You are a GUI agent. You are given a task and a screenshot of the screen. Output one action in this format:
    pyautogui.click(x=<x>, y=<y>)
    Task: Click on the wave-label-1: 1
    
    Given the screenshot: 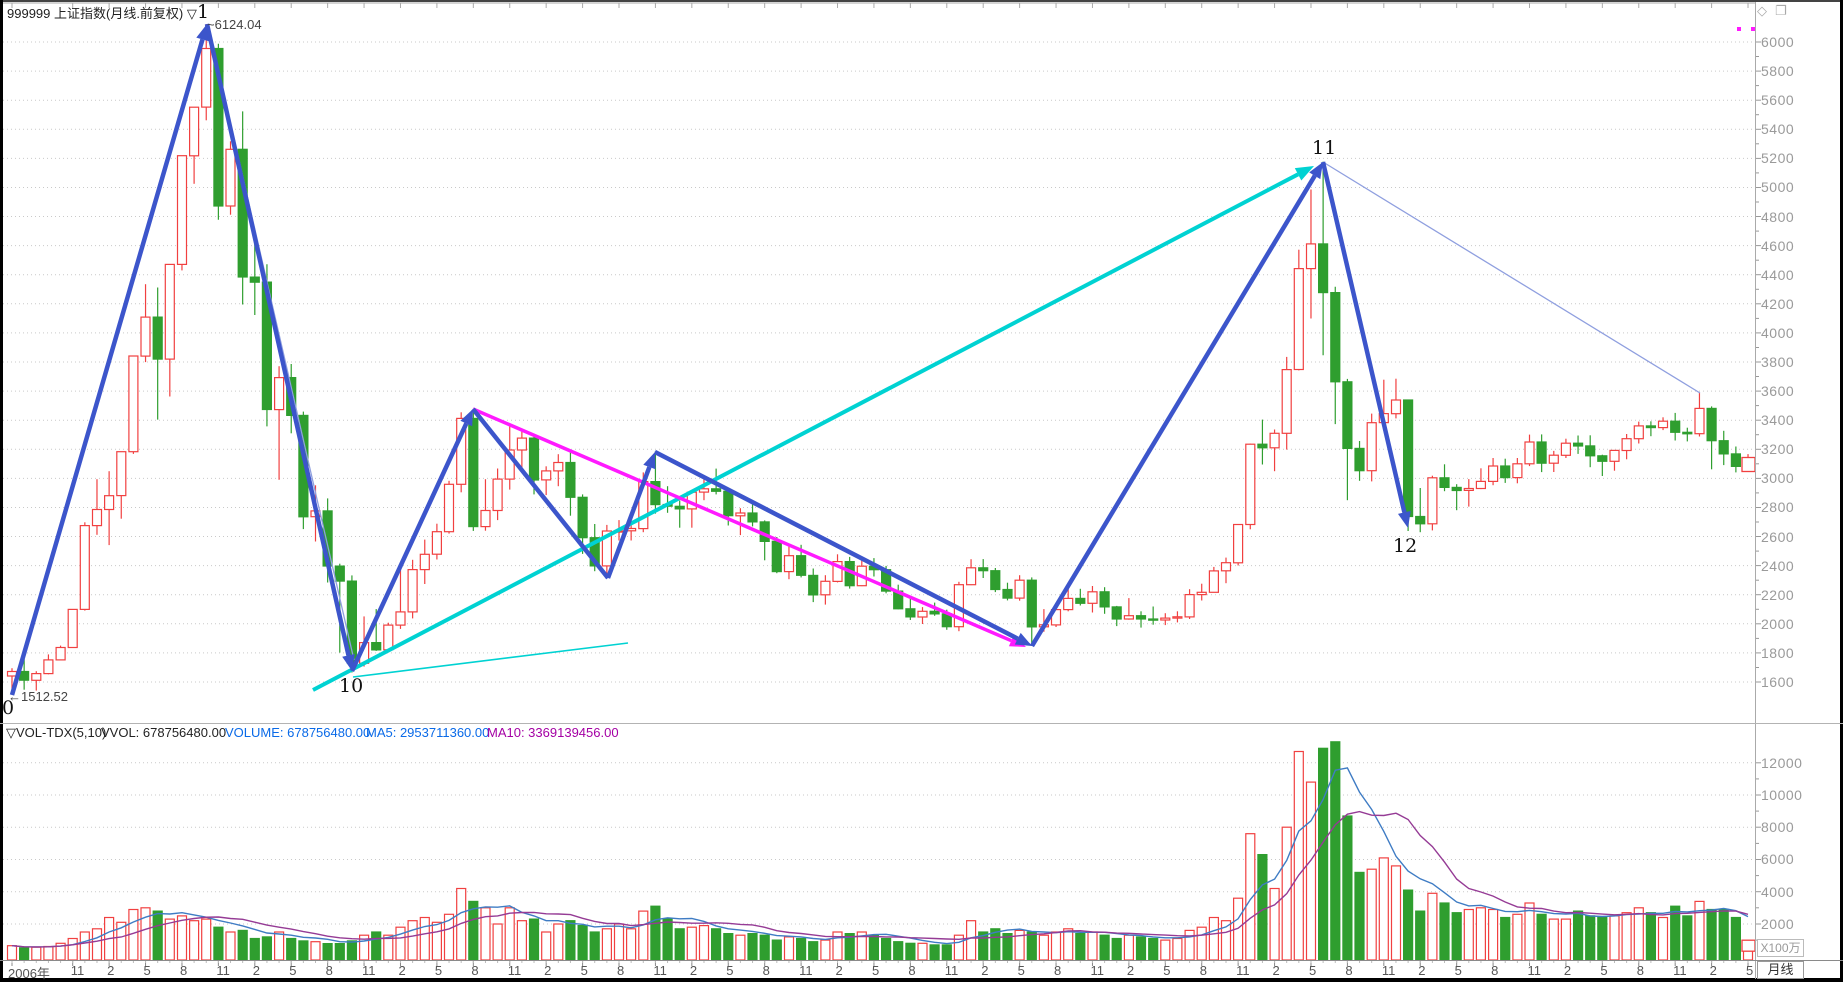 What is the action you would take?
    pyautogui.click(x=203, y=12)
    